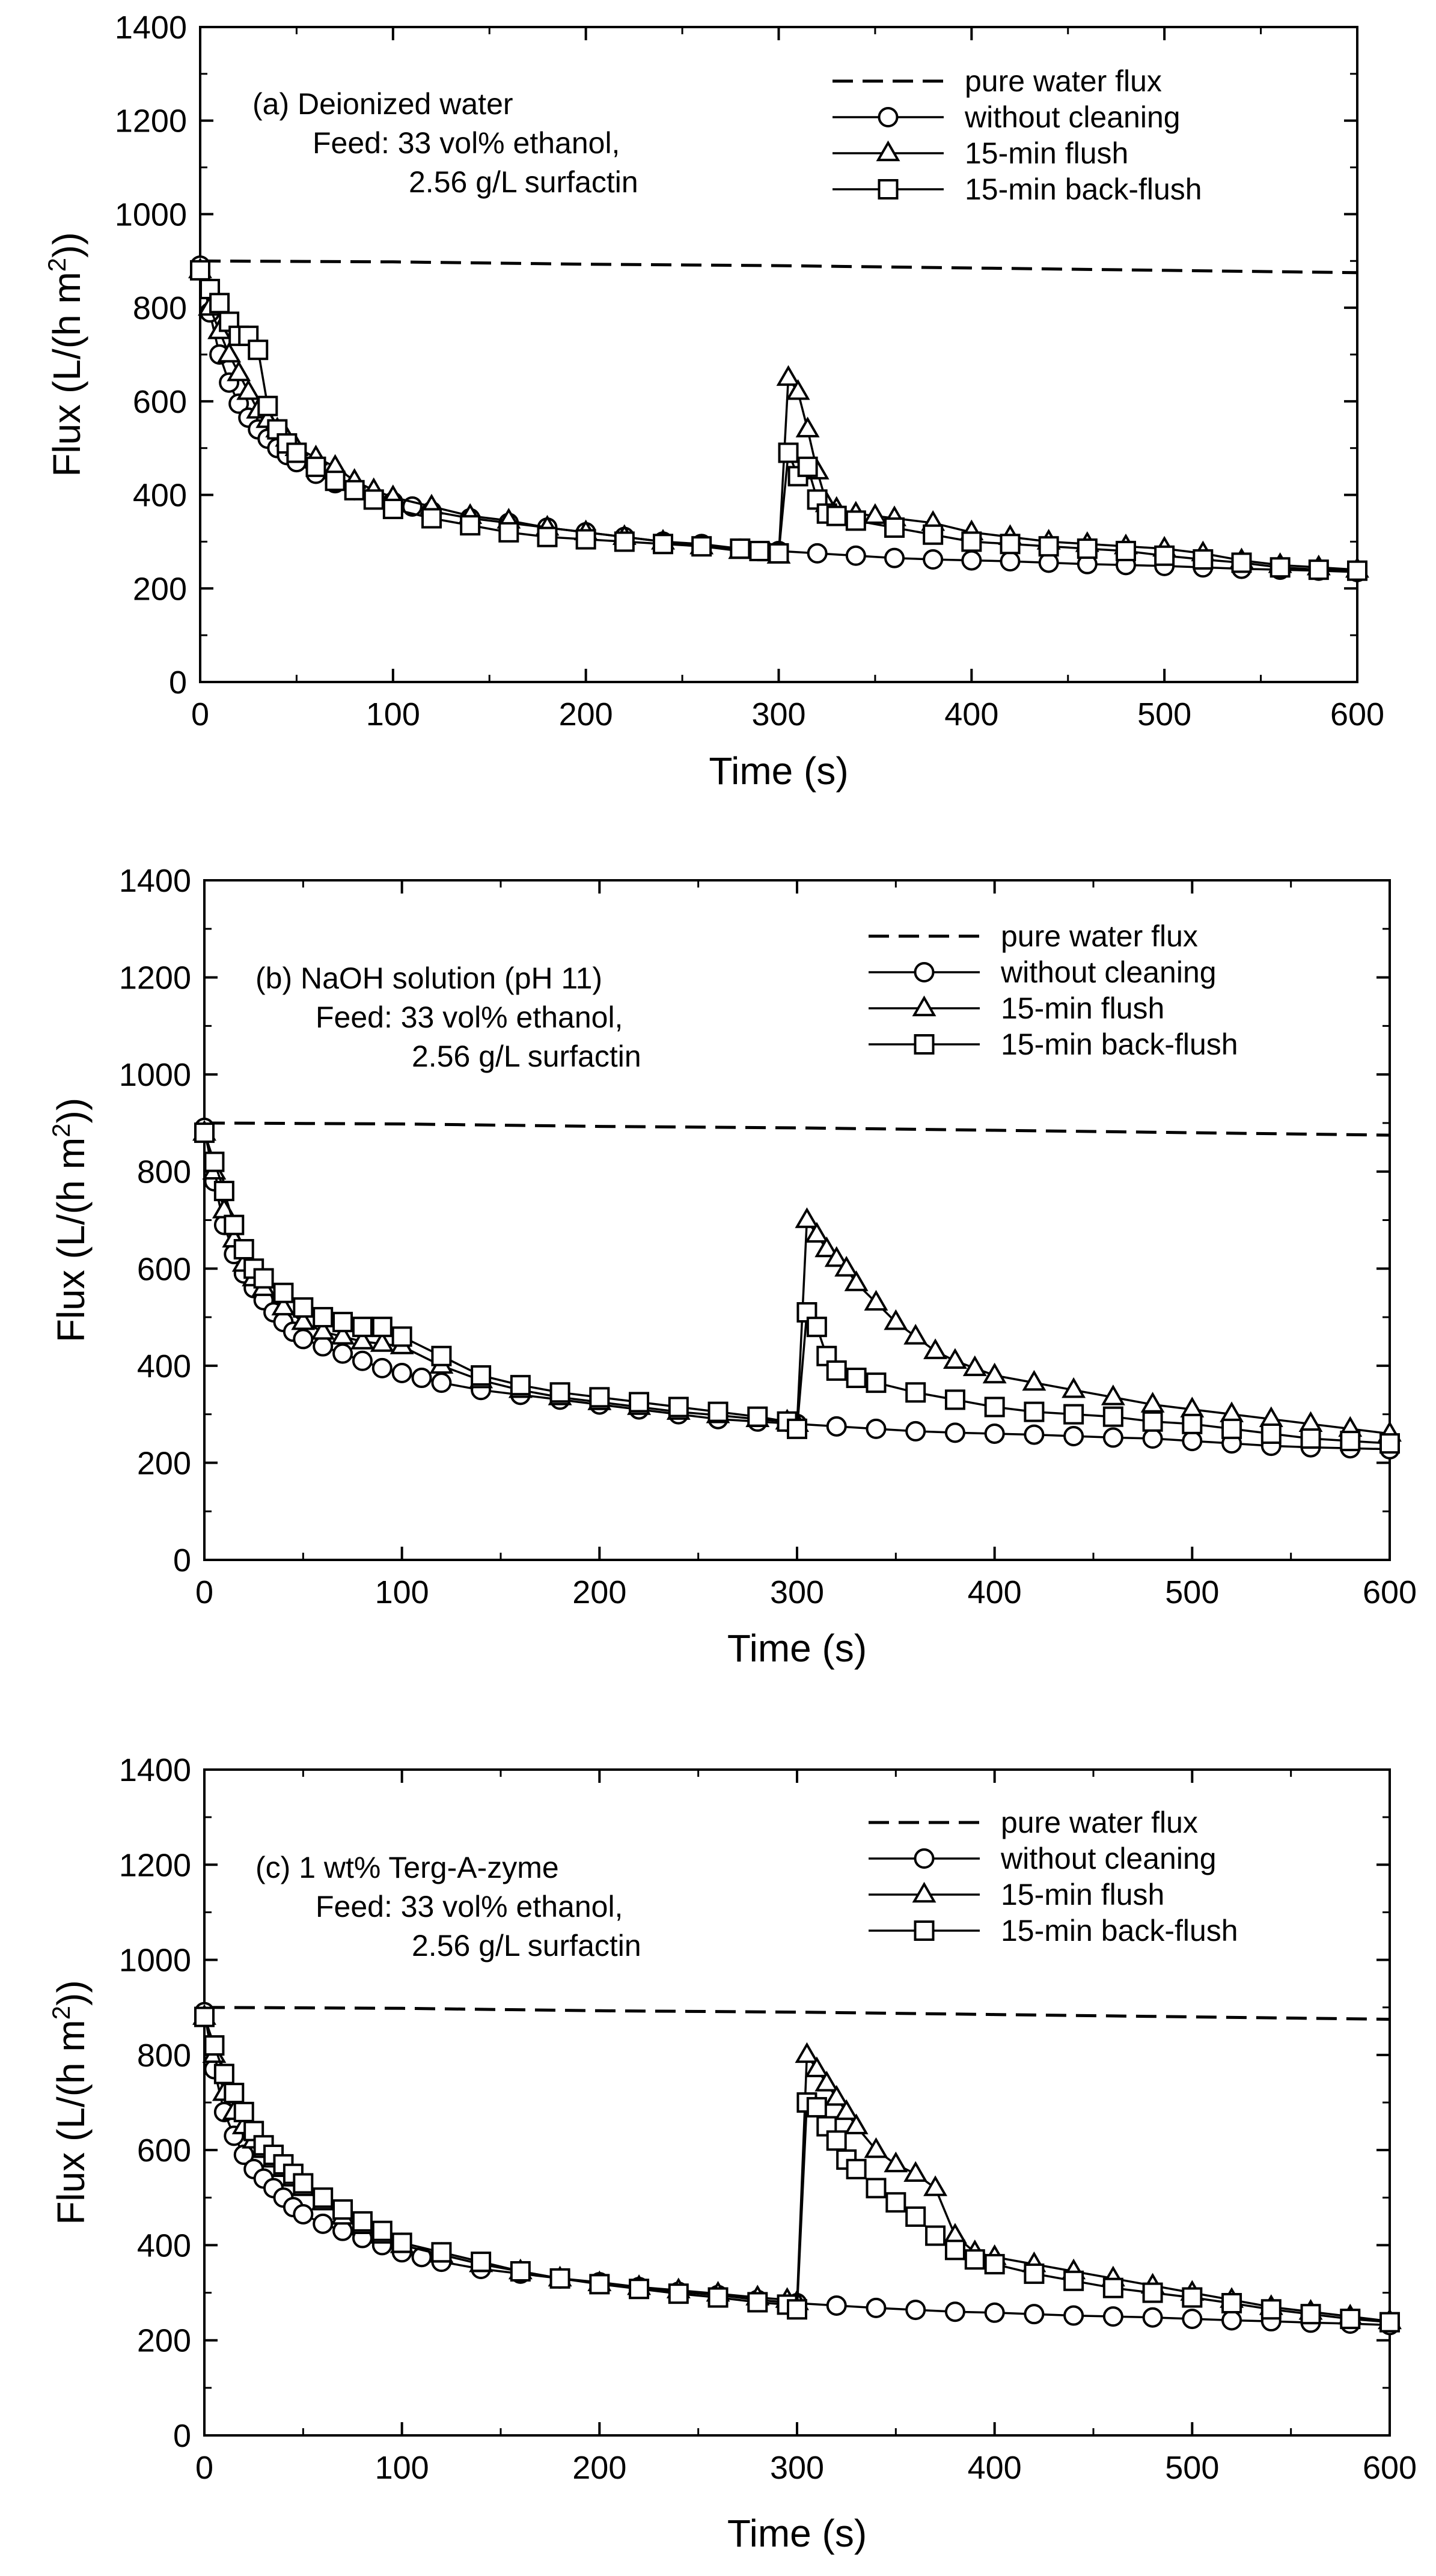 This screenshot has width=1436, height=2576. Describe the element at coordinates (1164, 714) in the screenshot. I see `x-tick-label-a: 500` at that location.